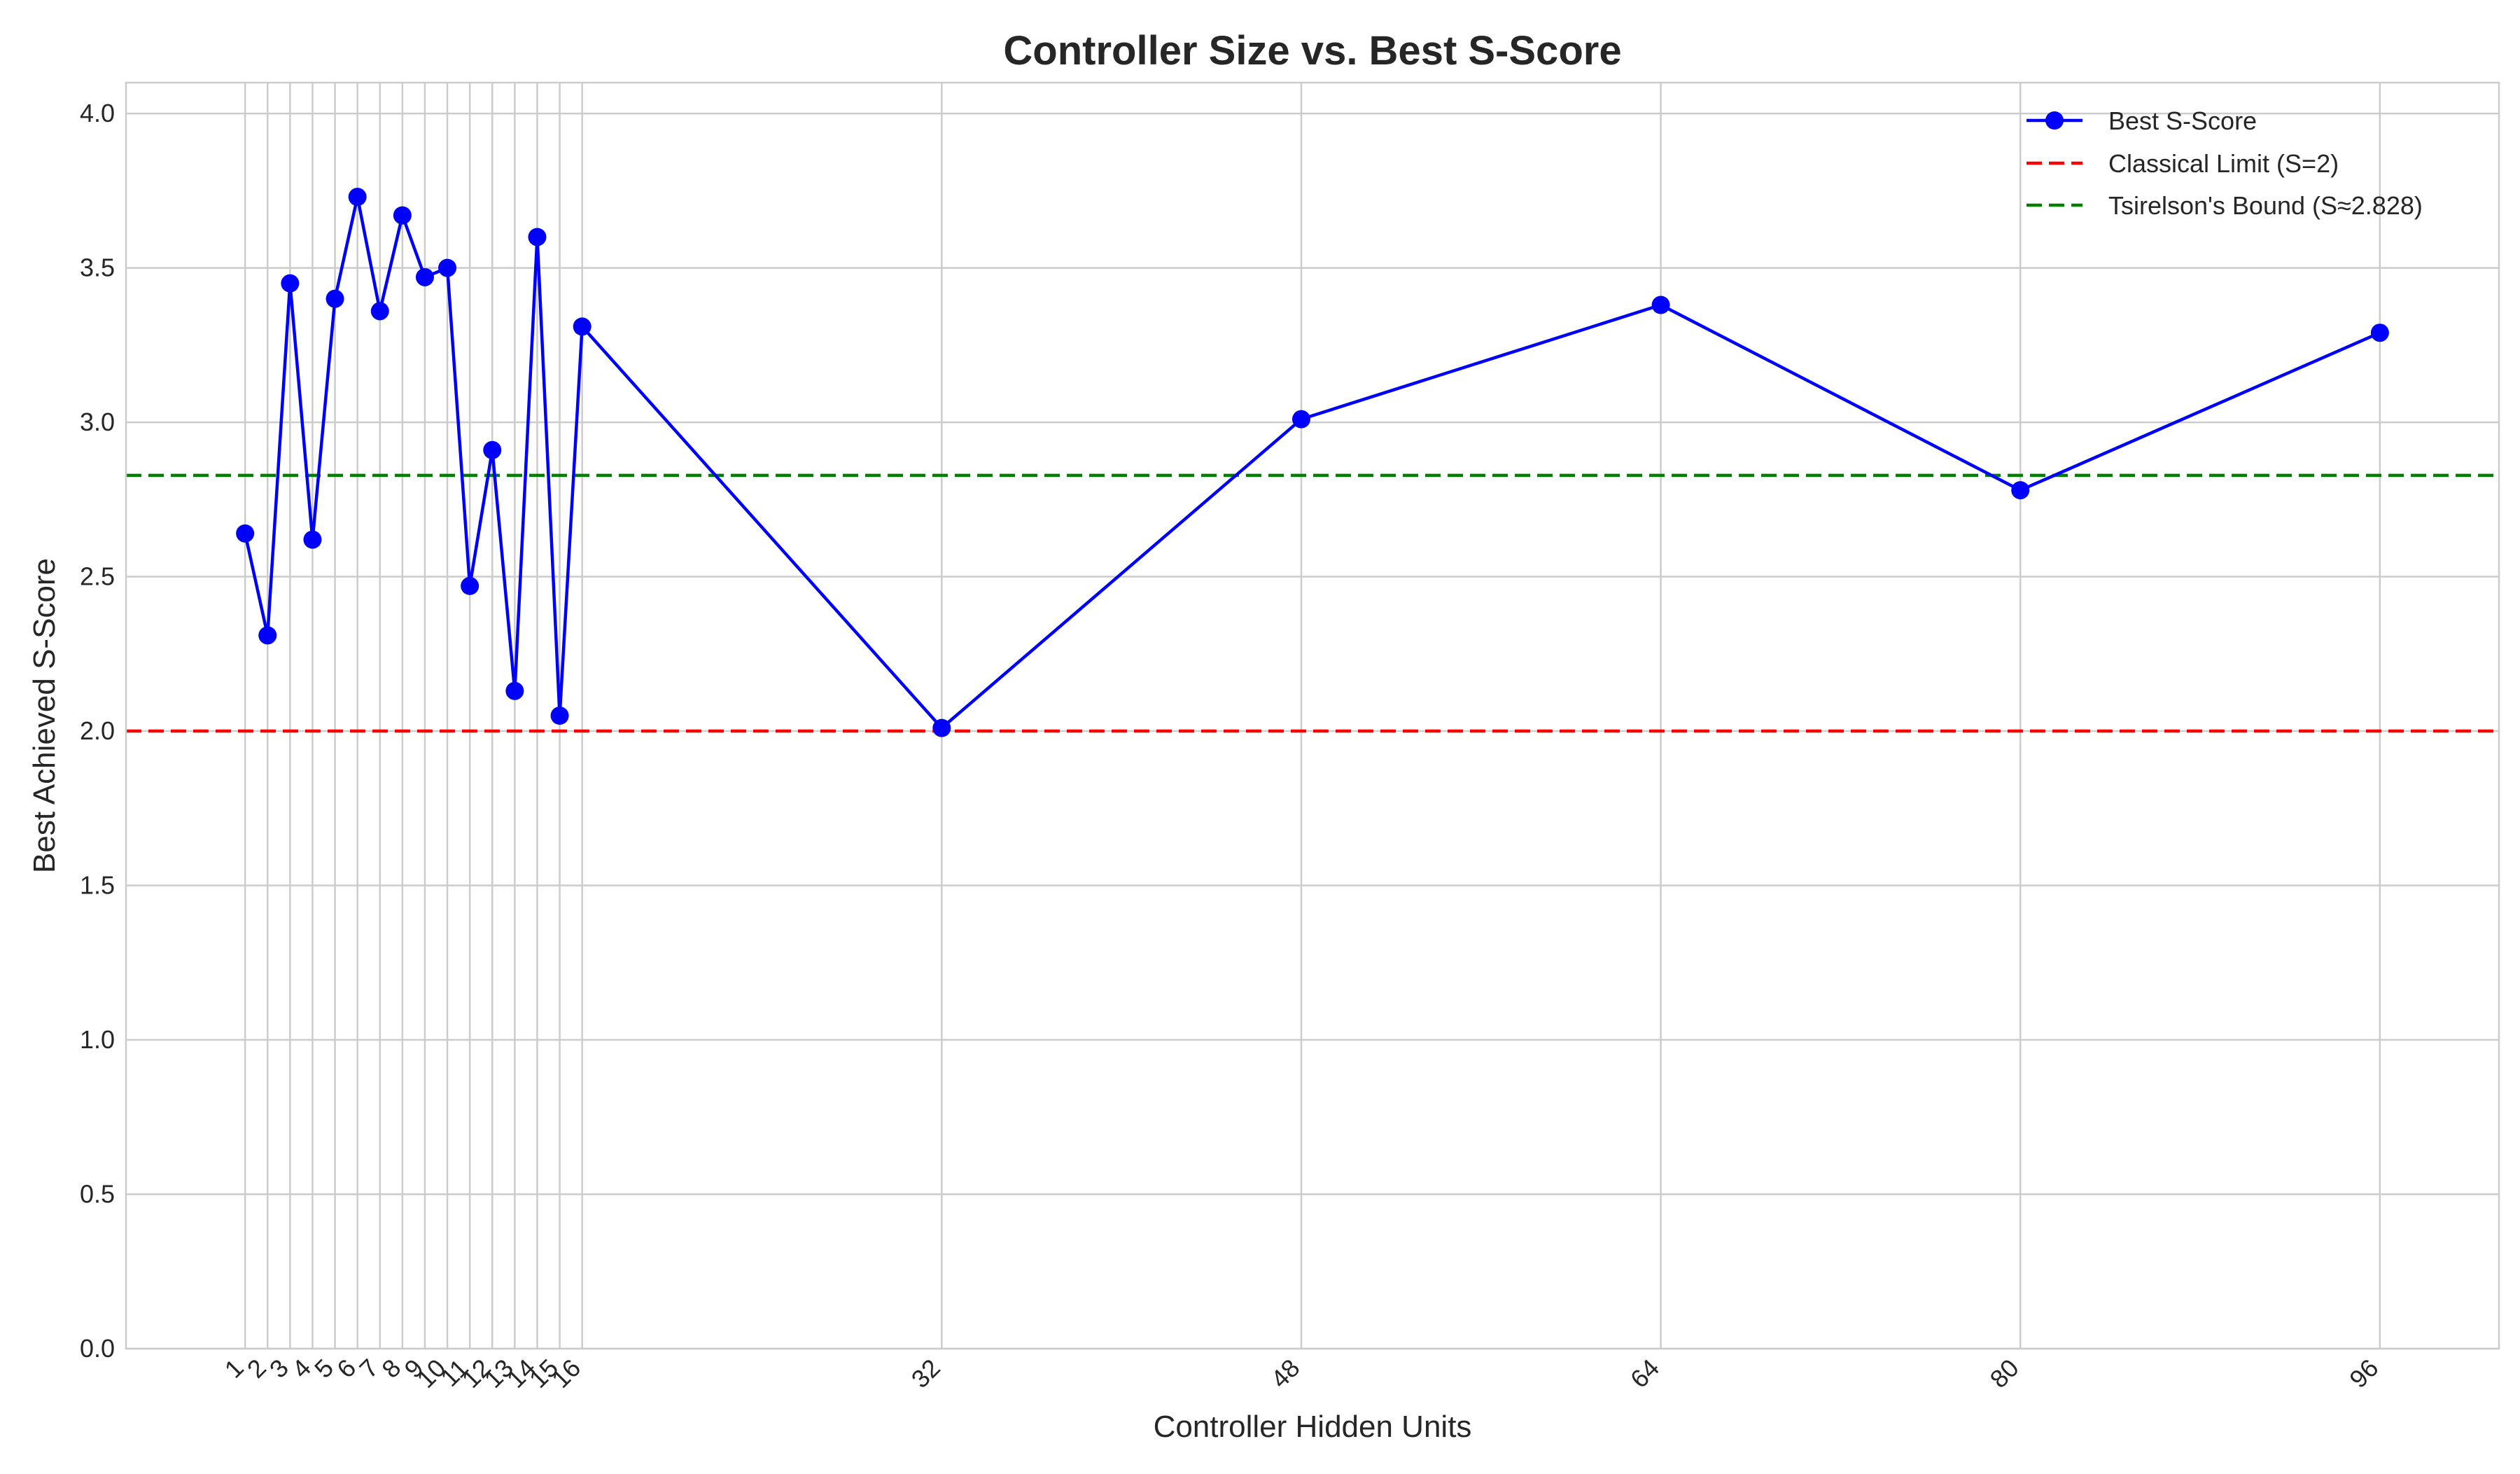  Describe the element at coordinates (301, 1369) in the screenshot. I see `x-tick-label: 4` at that location.